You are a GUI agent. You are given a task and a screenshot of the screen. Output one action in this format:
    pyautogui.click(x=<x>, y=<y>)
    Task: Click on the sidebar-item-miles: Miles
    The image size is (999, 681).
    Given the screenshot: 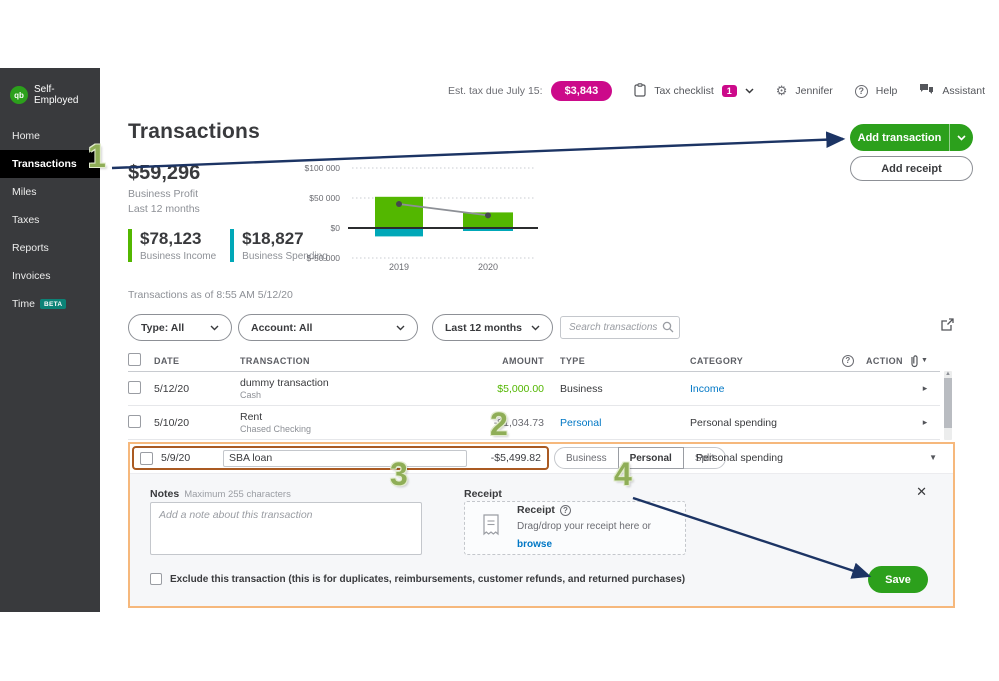 What is the action you would take?
    pyautogui.click(x=24, y=192)
    